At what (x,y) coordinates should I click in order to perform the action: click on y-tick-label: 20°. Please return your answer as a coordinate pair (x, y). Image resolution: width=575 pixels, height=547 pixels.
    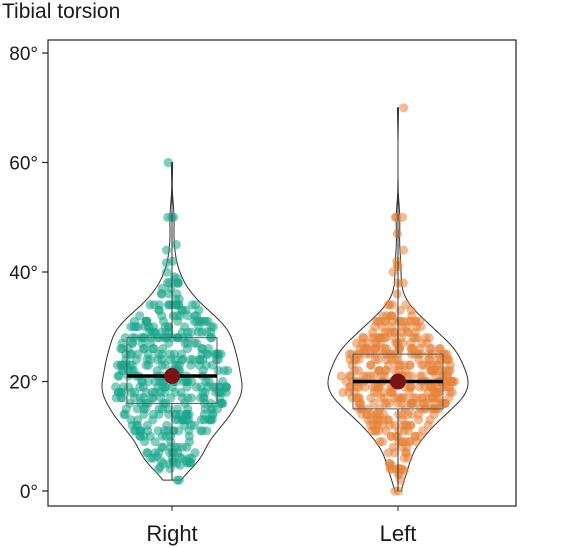
    Looking at the image, I should click on (23, 383).